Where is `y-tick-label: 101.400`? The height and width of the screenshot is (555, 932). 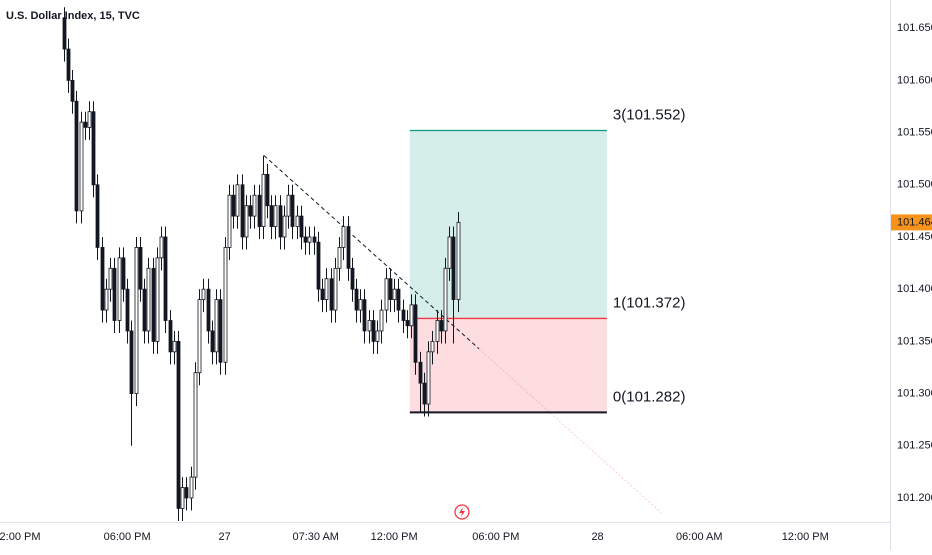
y-tick-label: 101.400 is located at coordinates (914, 289).